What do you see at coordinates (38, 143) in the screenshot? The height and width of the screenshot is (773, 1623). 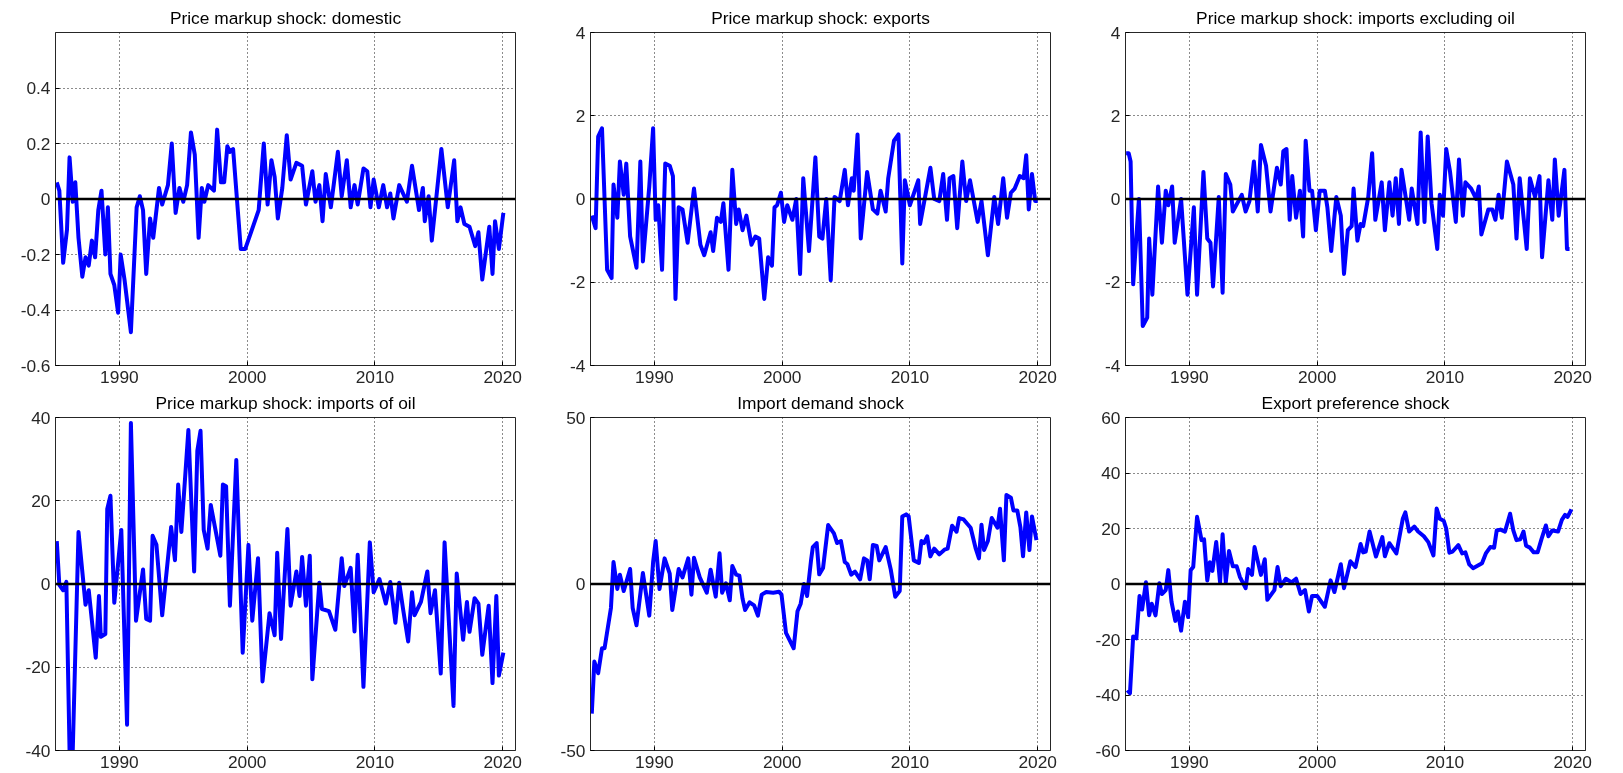 I see `y-tick-label: 0.2` at bounding box center [38, 143].